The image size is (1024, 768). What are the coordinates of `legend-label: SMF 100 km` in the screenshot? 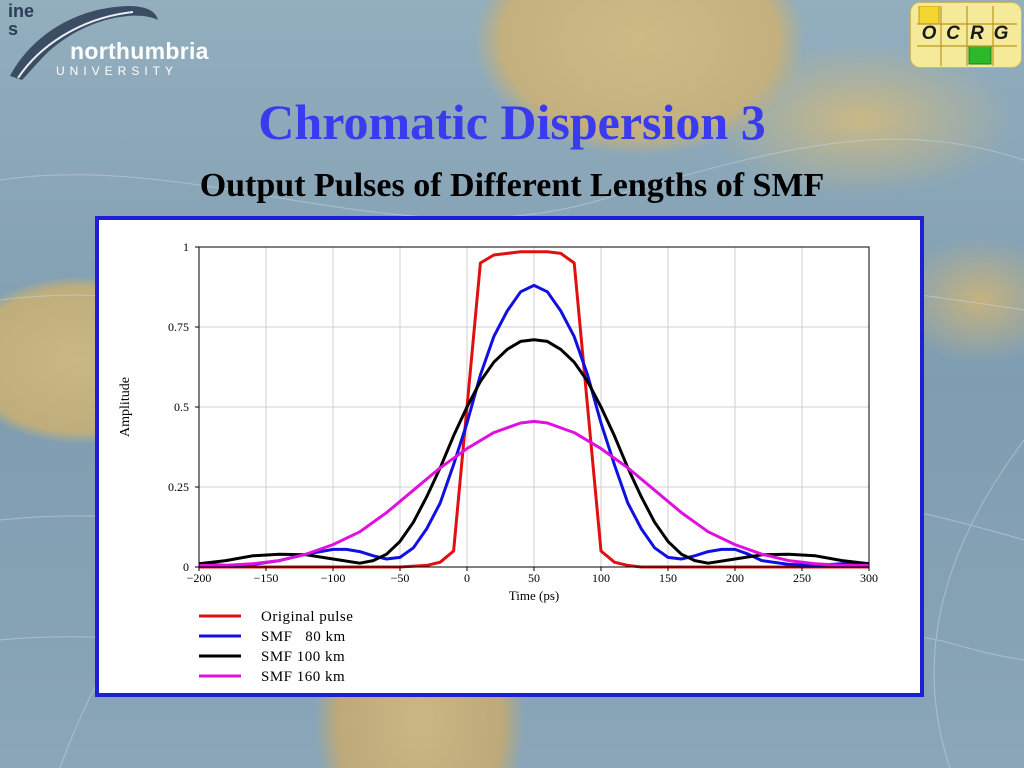 It's located at (303, 657).